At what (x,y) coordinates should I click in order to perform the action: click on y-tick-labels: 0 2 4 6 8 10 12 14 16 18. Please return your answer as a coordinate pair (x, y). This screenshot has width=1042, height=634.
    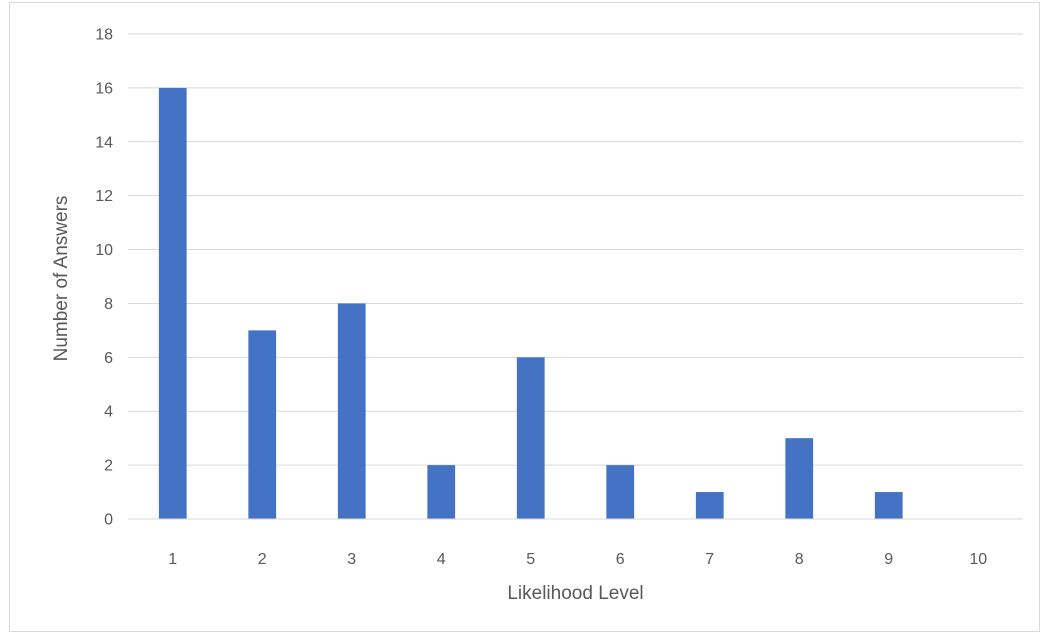
    Looking at the image, I should click on (104, 278).